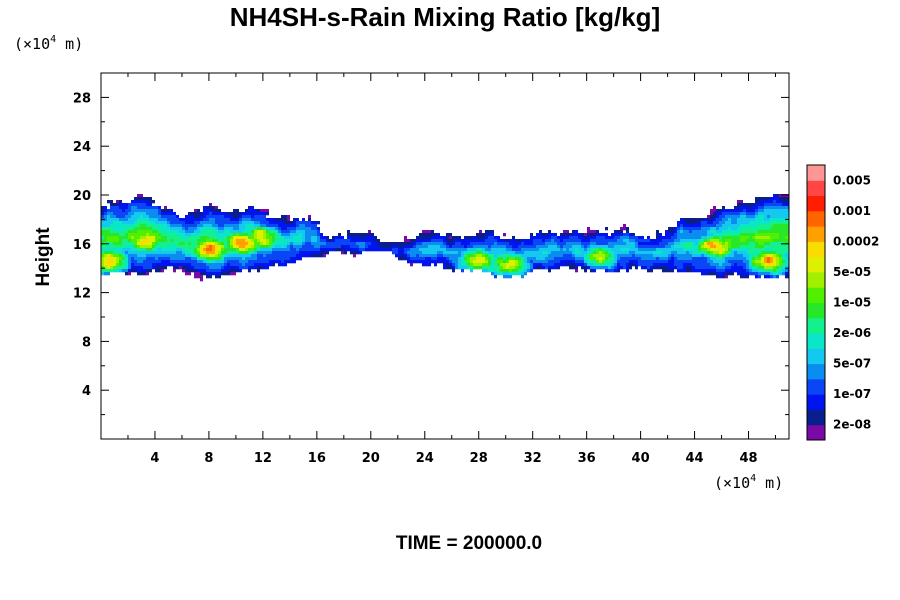 This screenshot has height=600, width=900. What do you see at coordinates (53, 39) in the screenshot?
I see `y-unit-exponent: 4` at bounding box center [53, 39].